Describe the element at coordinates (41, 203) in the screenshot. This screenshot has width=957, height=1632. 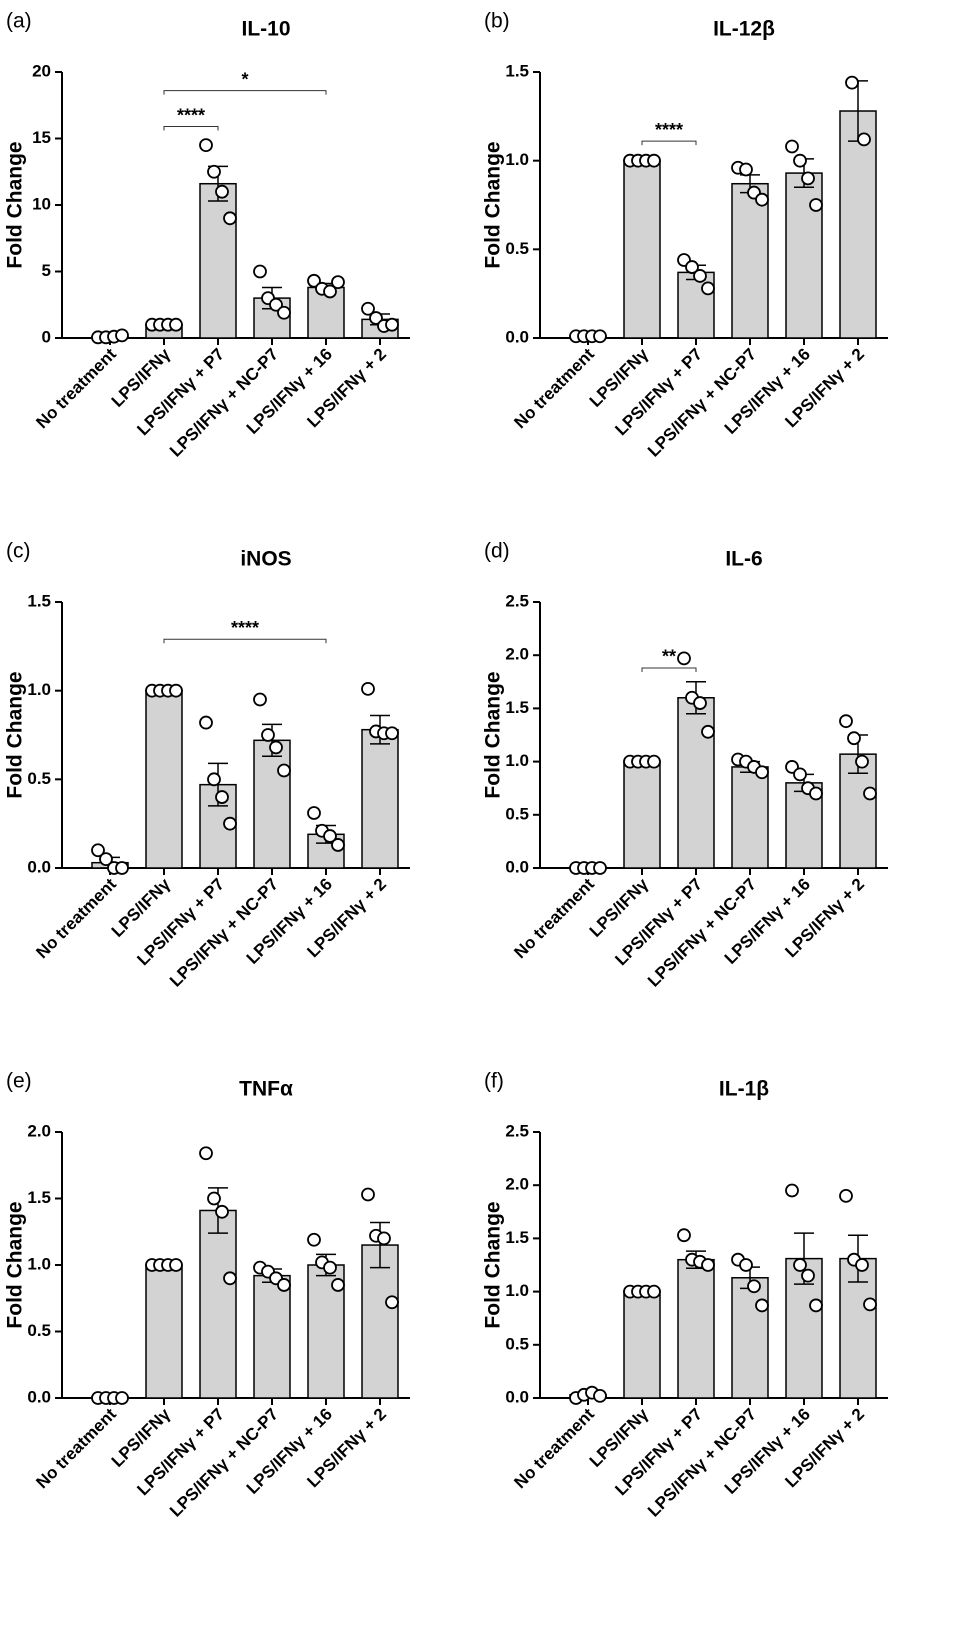
I see `y-tick-label: 10` at that location.